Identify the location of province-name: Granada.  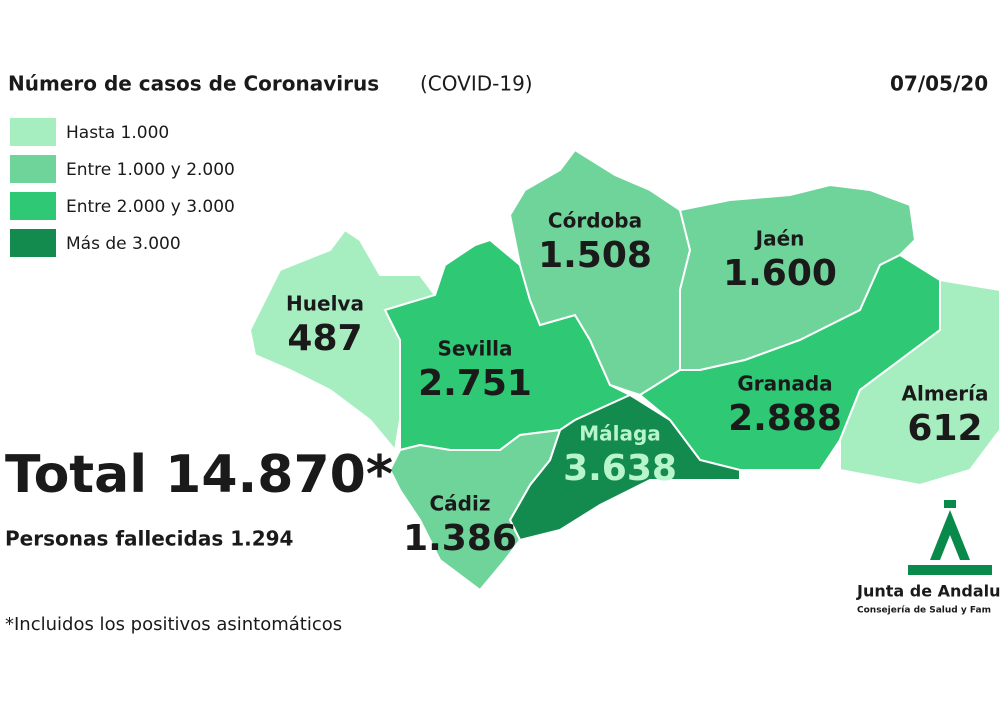
(784, 384).